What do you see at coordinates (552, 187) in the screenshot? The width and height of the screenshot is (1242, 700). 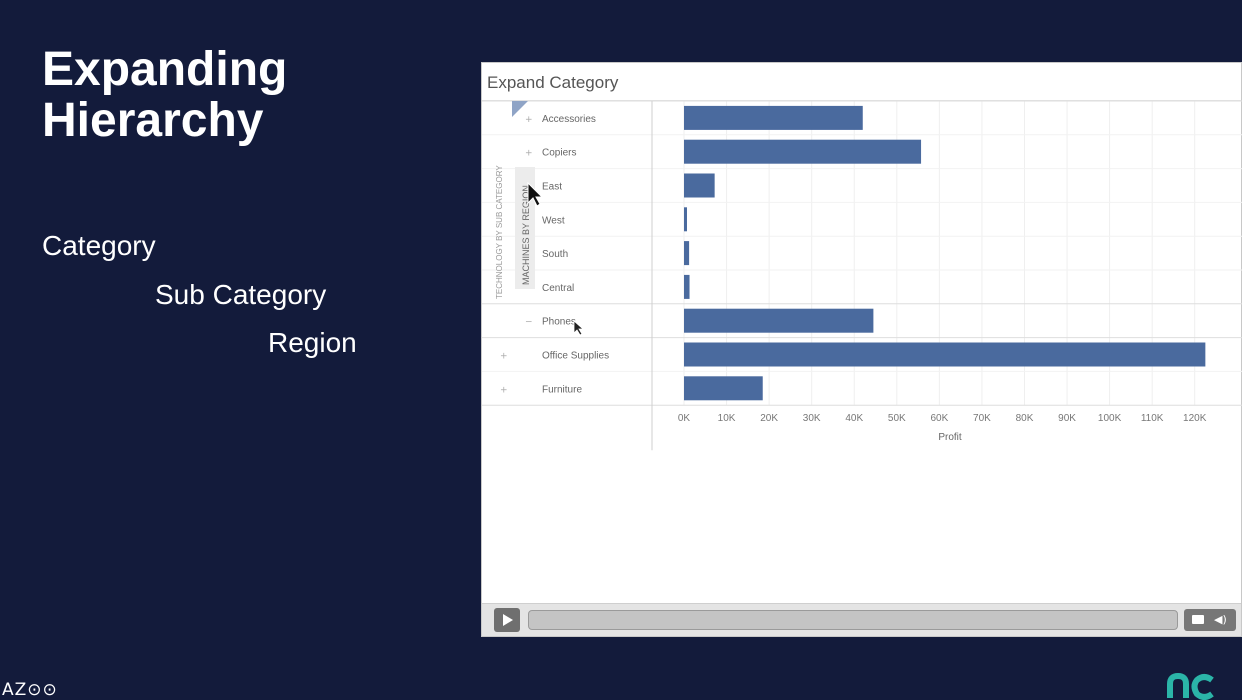 I see `row-label: East` at bounding box center [552, 187].